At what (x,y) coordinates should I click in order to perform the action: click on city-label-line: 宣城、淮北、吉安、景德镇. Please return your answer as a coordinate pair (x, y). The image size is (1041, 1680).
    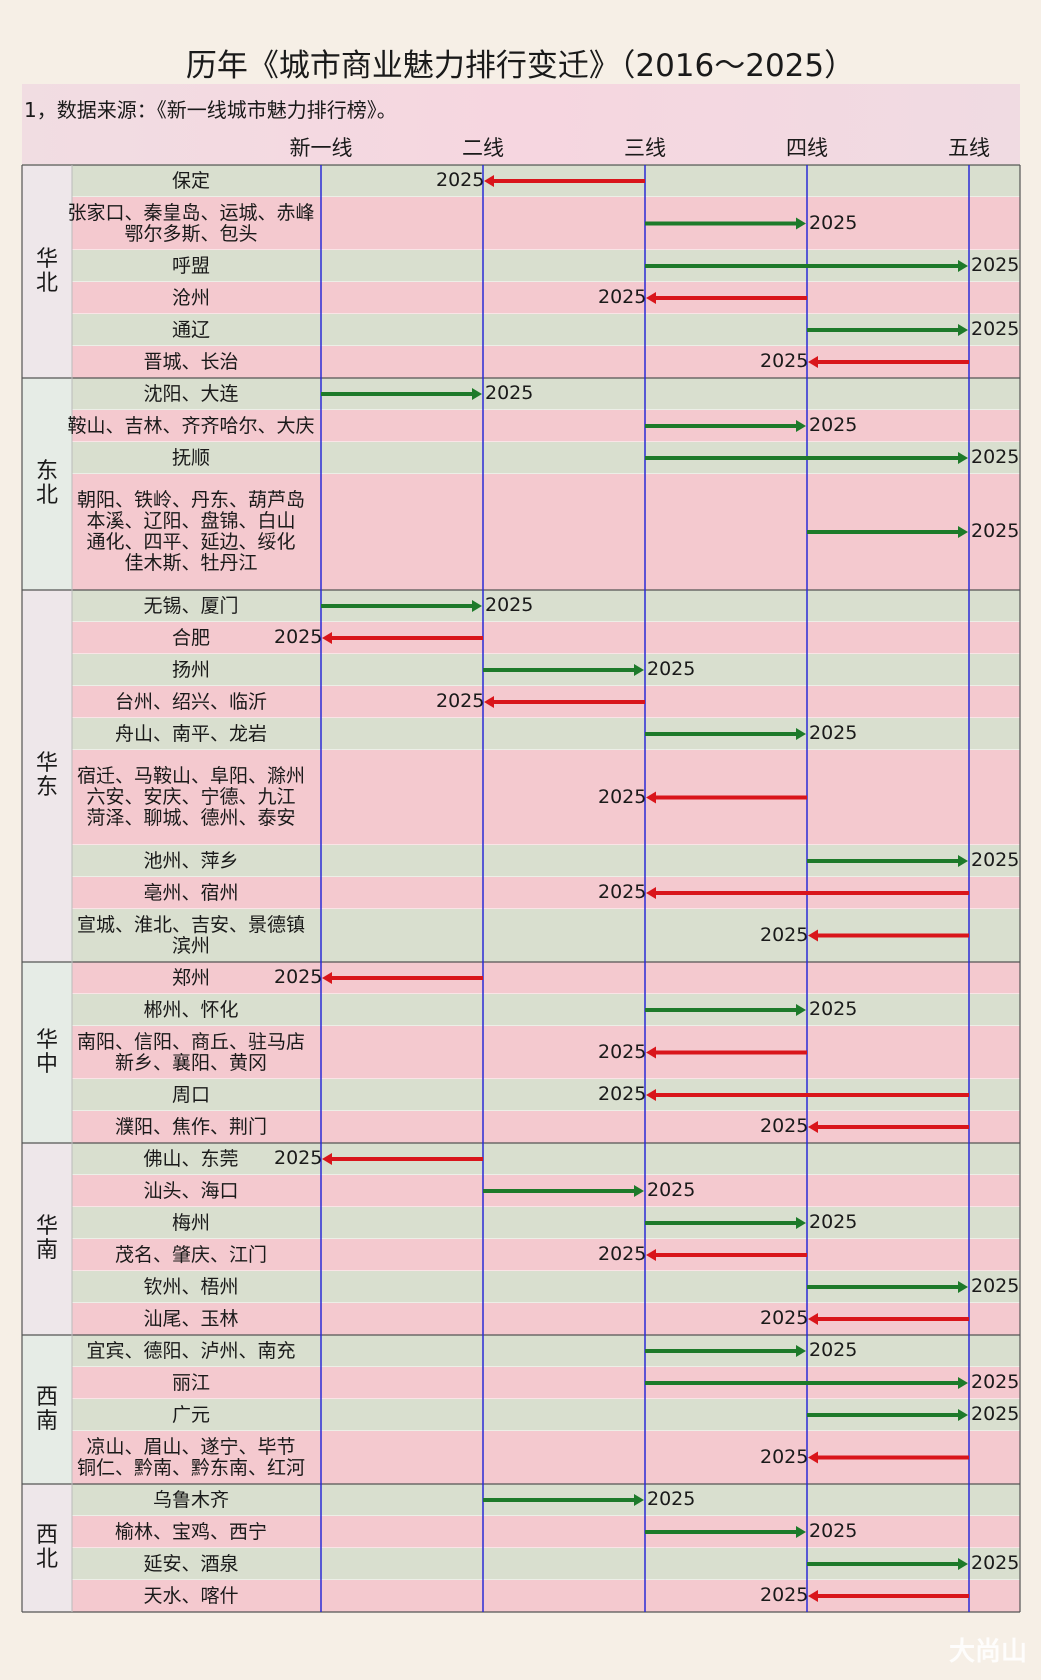
    Looking at the image, I should click on (190, 924).